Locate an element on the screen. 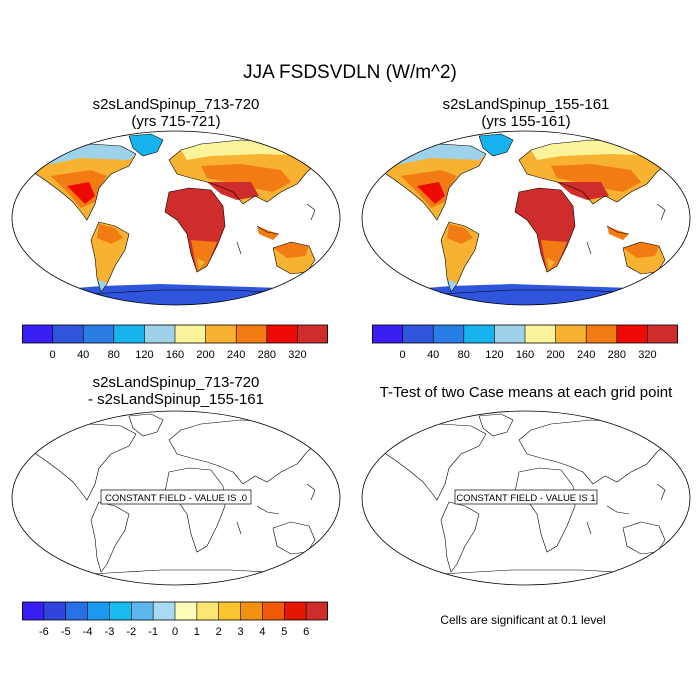 Image resolution: width=700 pixels, height=700 pixels. colorbar-diff: -6 -5 -4 -3 -2 -1 0 1 2 3 4 5 6 is located at coordinates (175, 621).